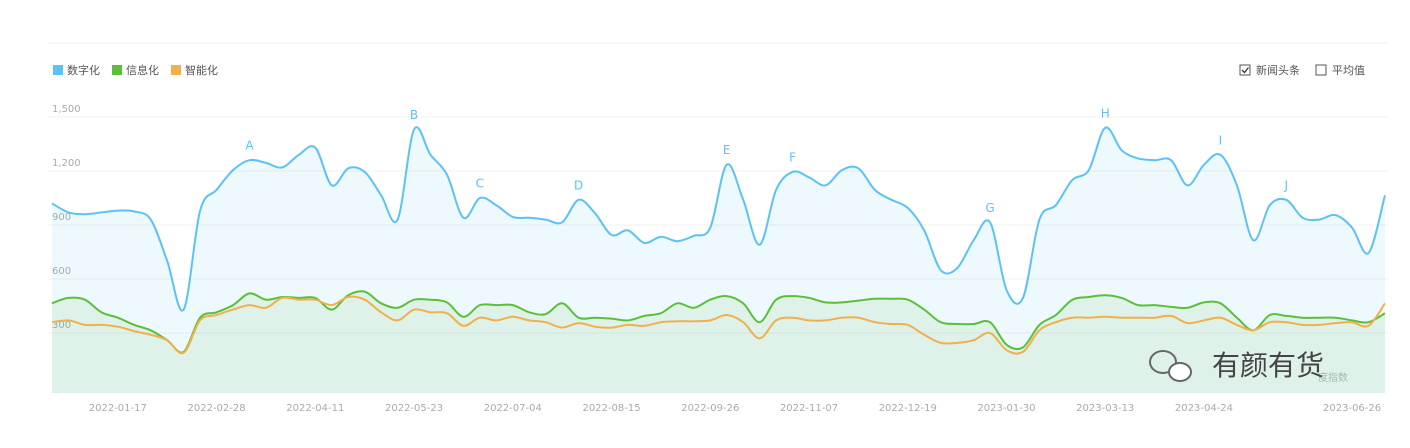 The height and width of the screenshot is (448, 1410). I want to click on x-tick-label: 2022-04-11, so click(315, 408).